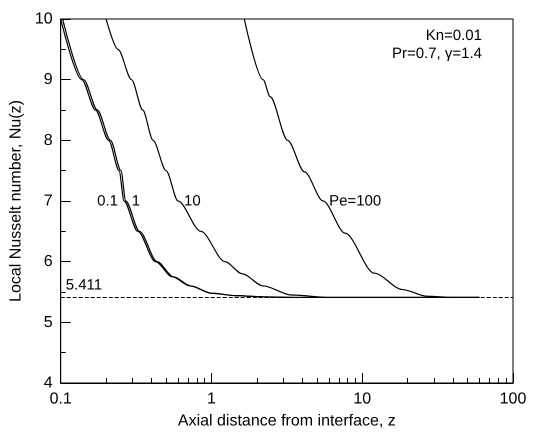 Image resolution: width=542 pixels, height=439 pixels. I want to click on ref-line-label: 5.411, so click(84, 285).